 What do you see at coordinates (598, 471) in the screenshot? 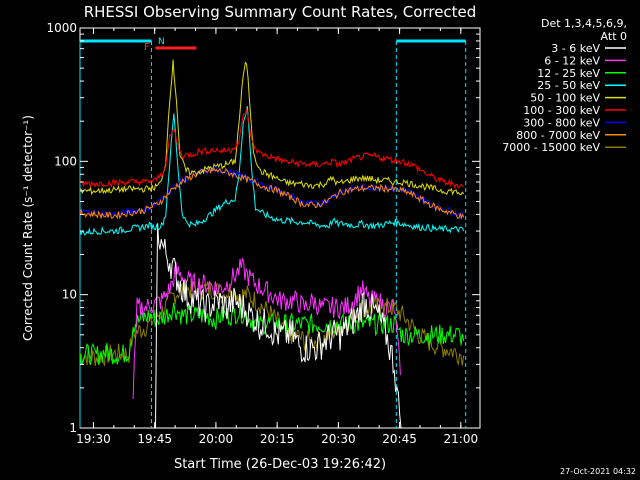
I see `footer-date: 27-Oct-2021 04:32` at bounding box center [598, 471].